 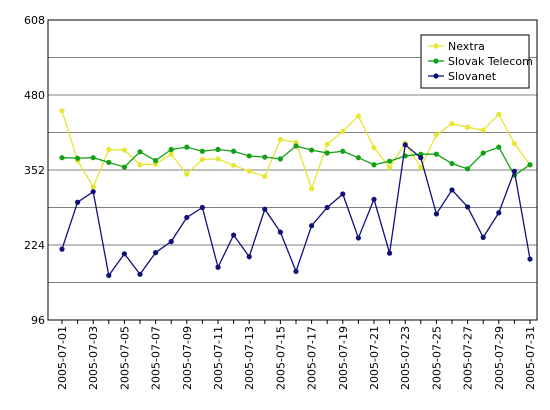 What do you see at coordinates (472, 76) in the screenshot?
I see `legend-label-slovanet: Slovanet` at bounding box center [472, 76].